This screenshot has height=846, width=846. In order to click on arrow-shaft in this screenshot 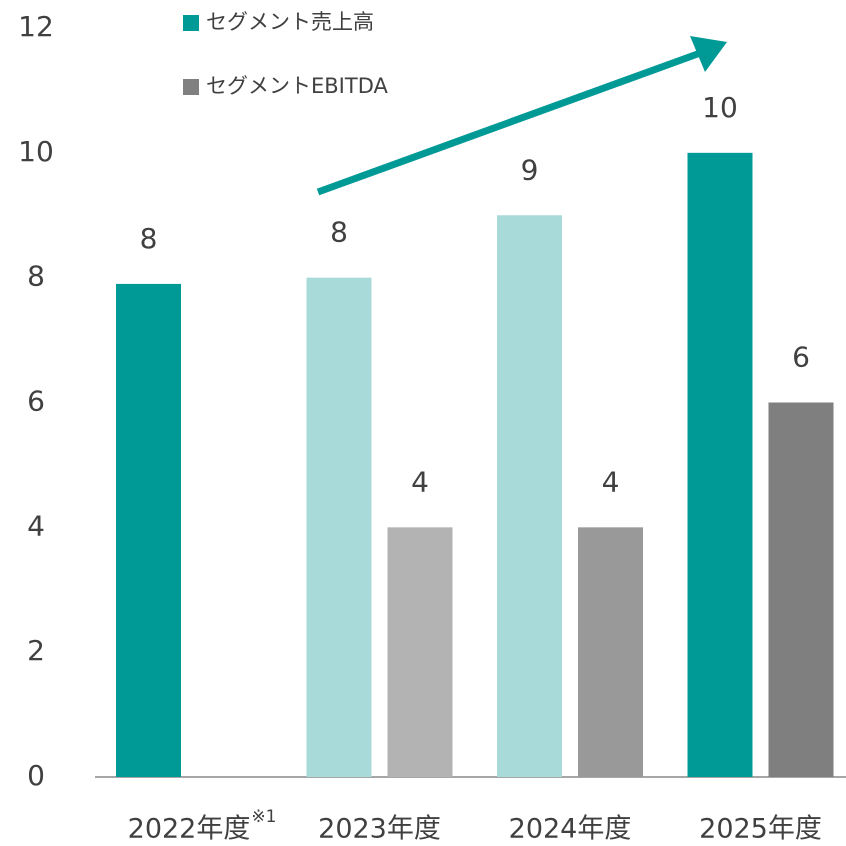, I will do `click(510, 122)`.